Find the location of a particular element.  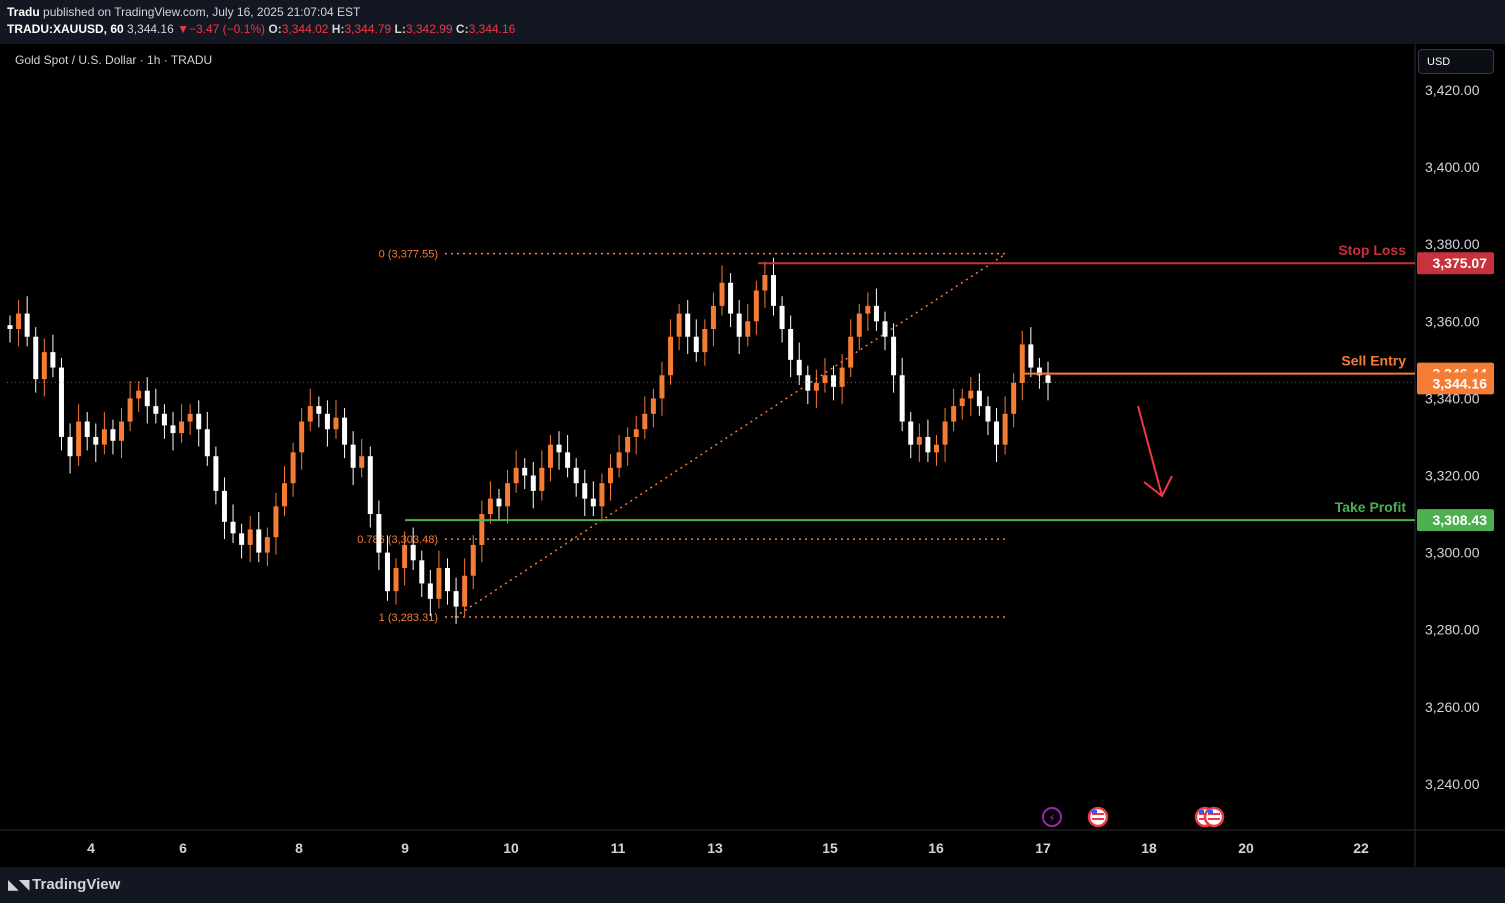

time-tick-label: 20 is located at coordinates (1246, 848).